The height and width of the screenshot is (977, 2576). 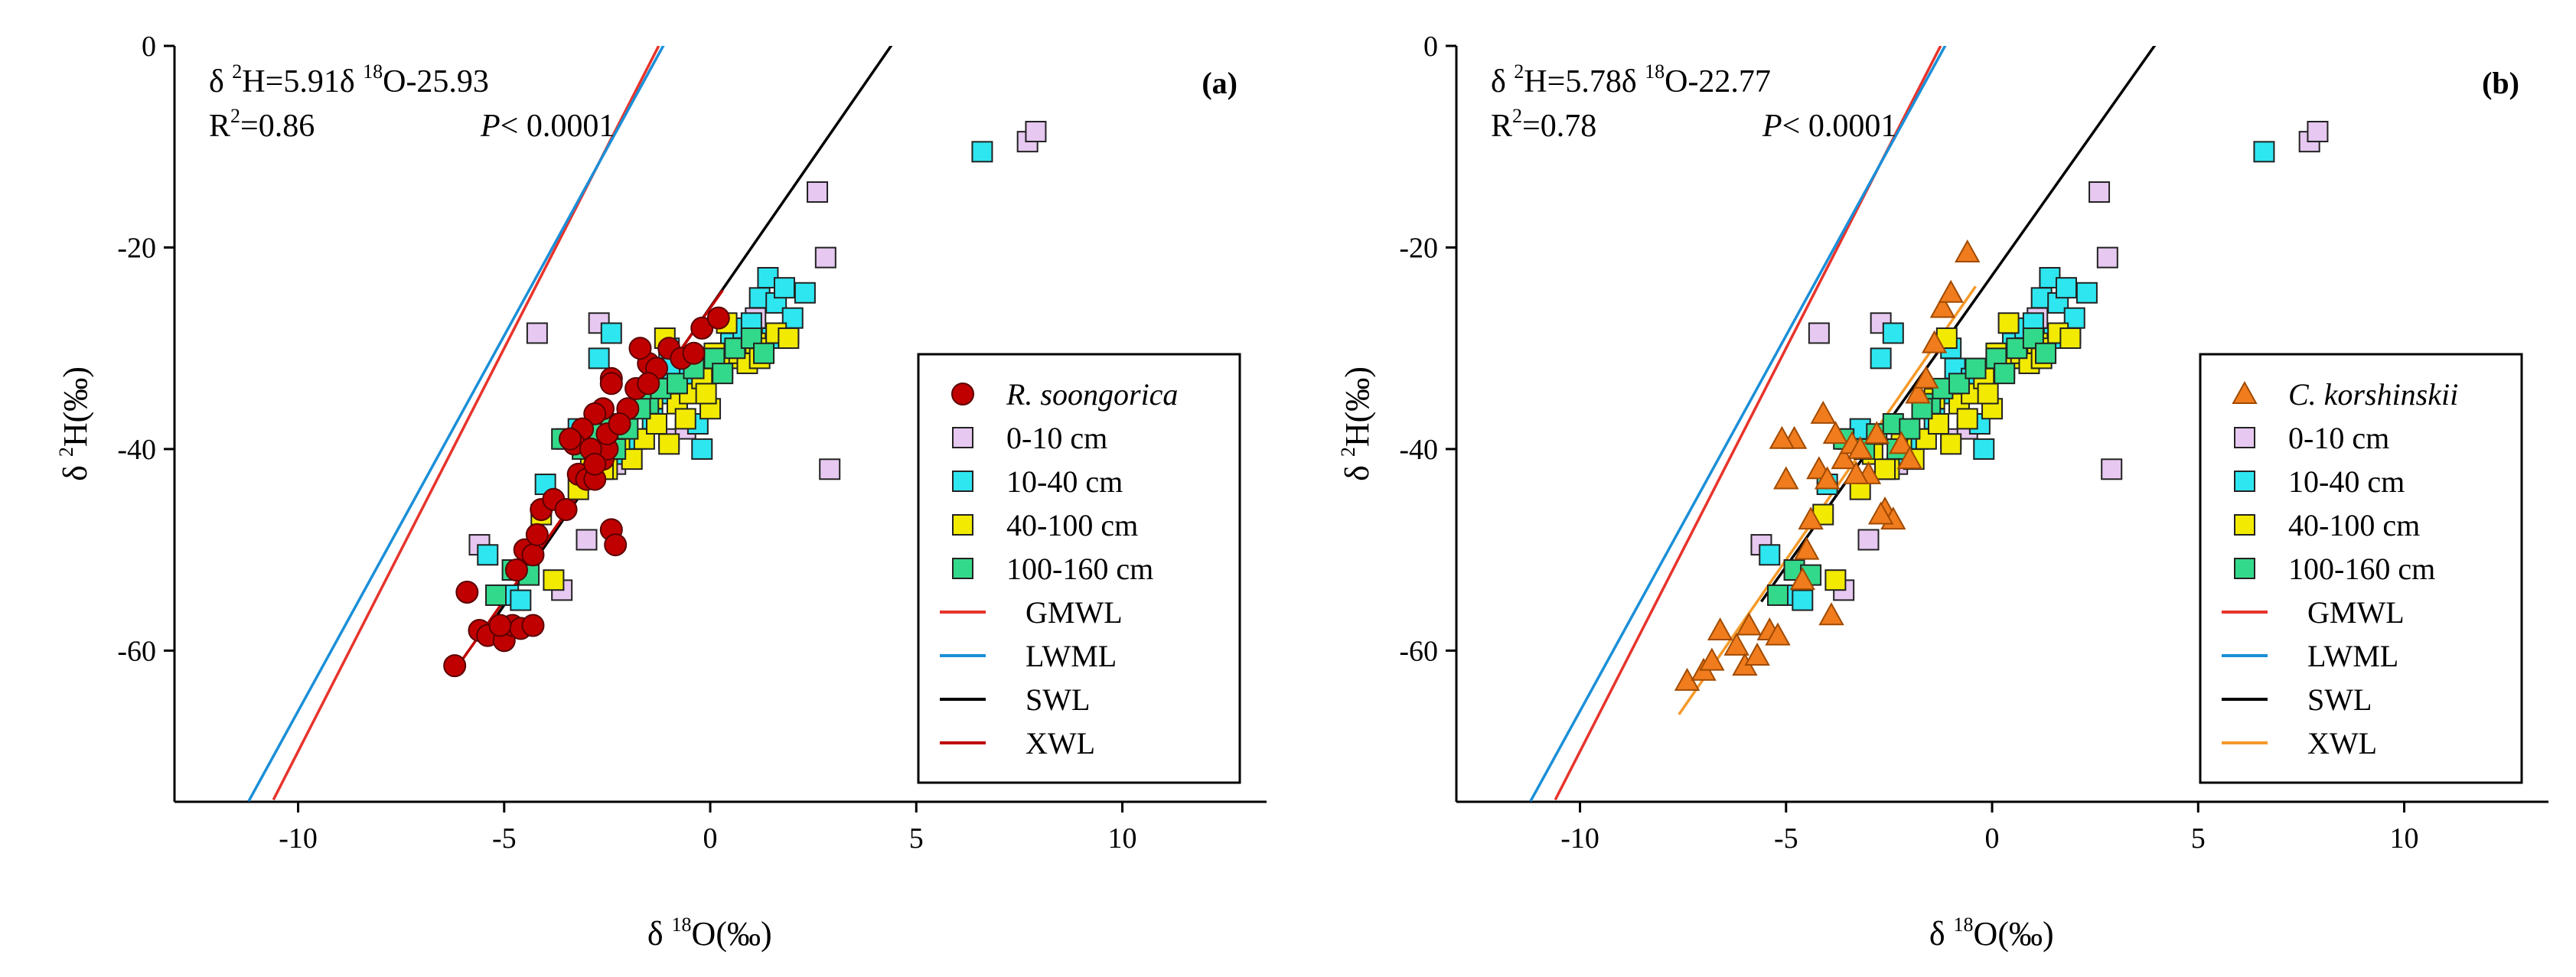 I want to click on legend-label: LWML, so click(x=1071, y=656).